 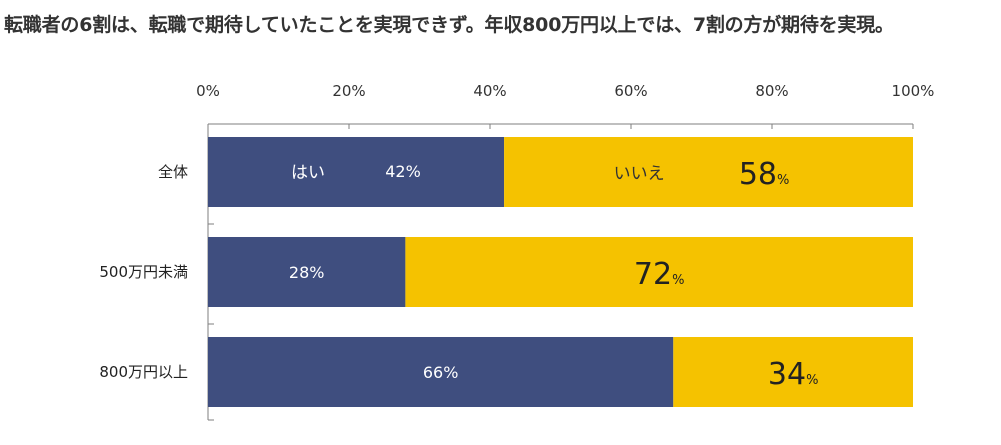 What do you see at coordinates (771, 91) in the screenshot?
I see `x-tick-label: 80%` at bounding box center [771, 91].